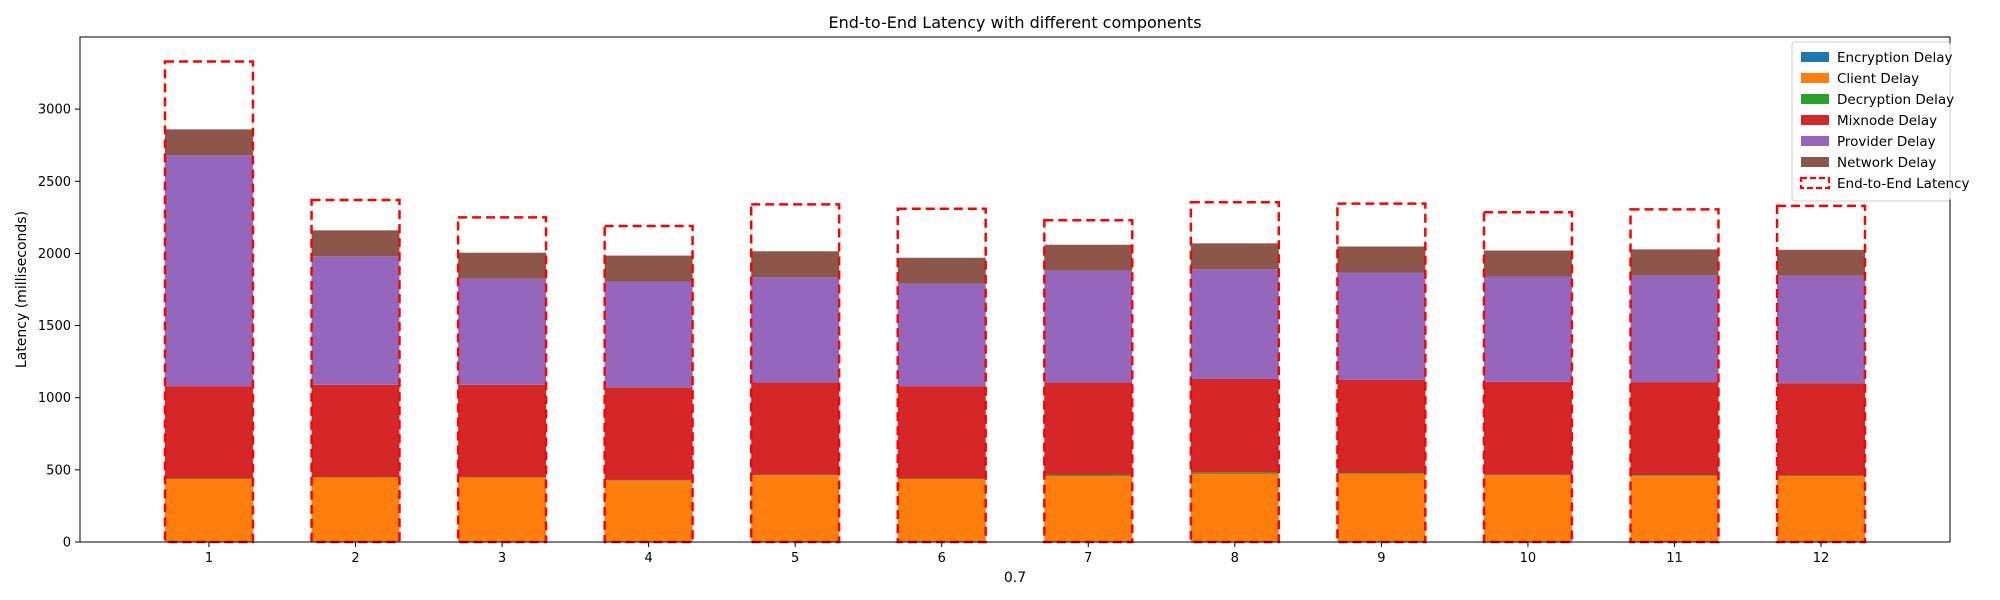 The image size is (2000, 600). I want to click on x-tick-label: 4, so click(648, 558).